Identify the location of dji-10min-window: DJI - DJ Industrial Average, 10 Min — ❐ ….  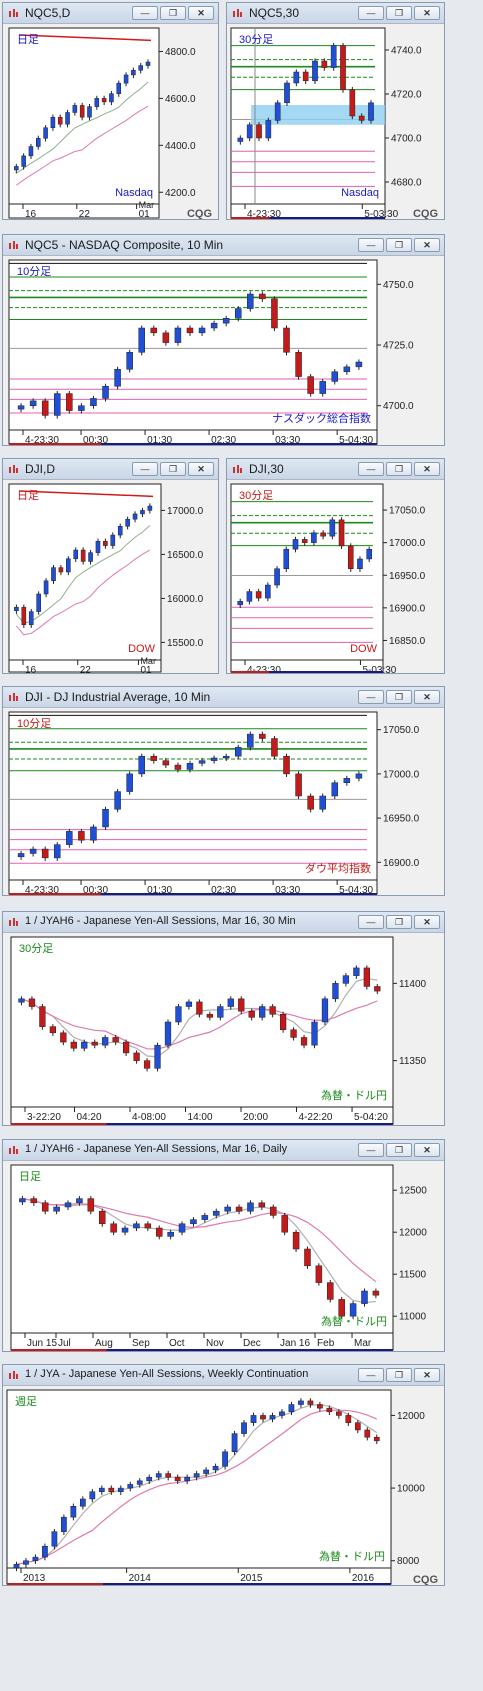
(223, 791).